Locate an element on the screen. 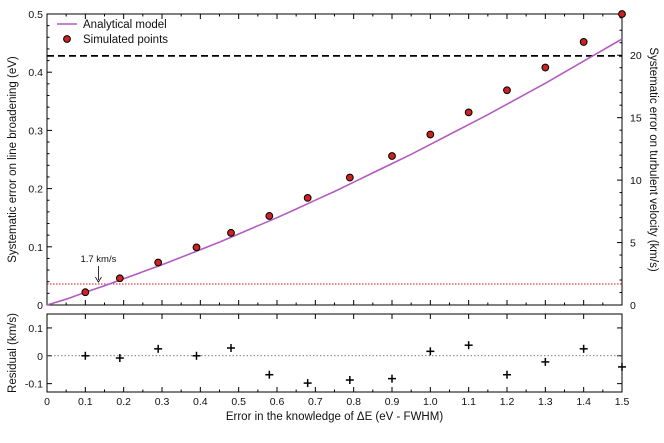  main-ytick-label: 0.1 is located at coordinates (35, 248).